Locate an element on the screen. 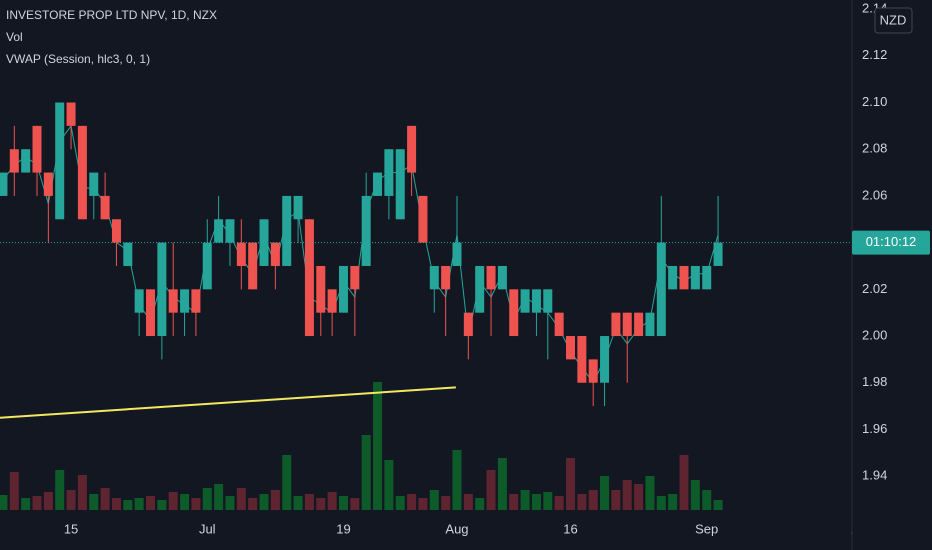 Image resolution: width=932 pixels, height=550 pixels. trend-line is located at coordinates (228, 402).